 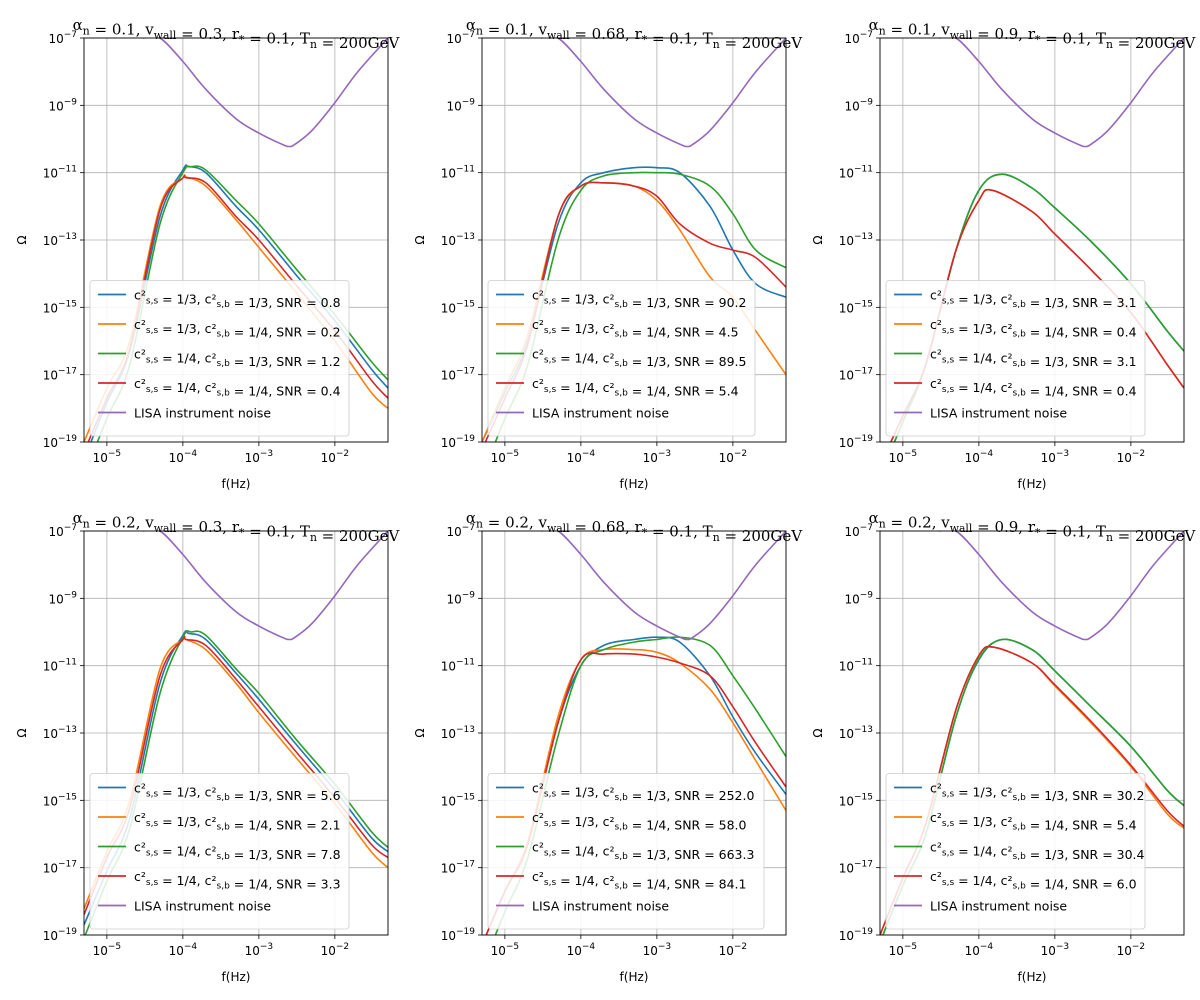 I want to click on legend-entry-label: c²s,s = 1/4, c²s,b = 1/4, SNR = 0.4, so click(x=1033, y=387).